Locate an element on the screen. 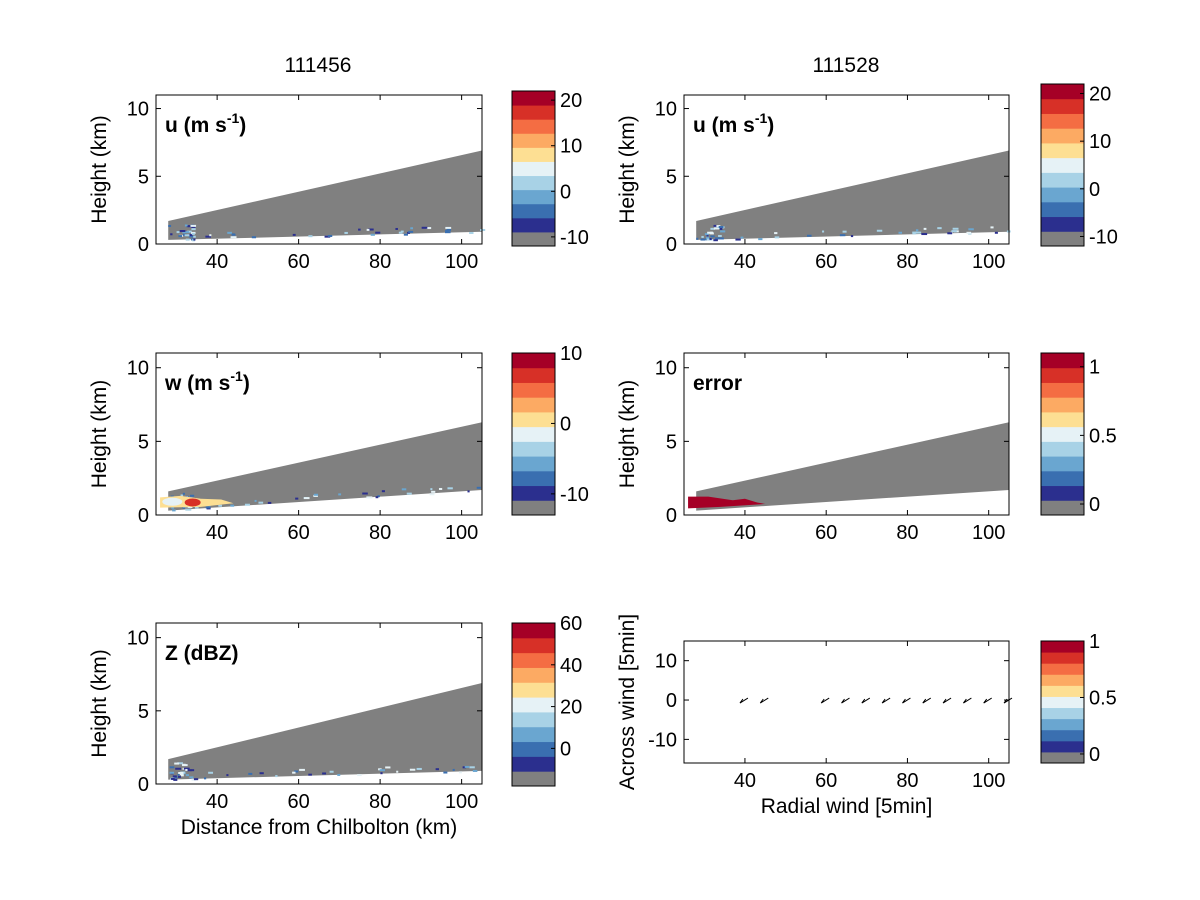 The height and width of the screenshot is (900, 1200). panel-label-superscript: -1 is located at coordinates (761, 118).